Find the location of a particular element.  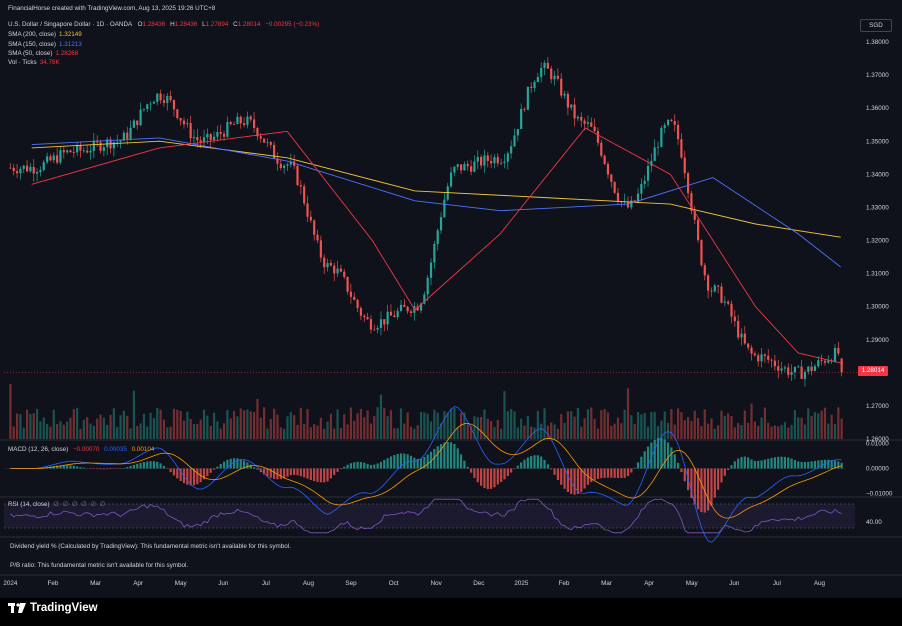

indicator-sma50: SMA (50, close) 1.28268 is located at coordinates (43, 53).